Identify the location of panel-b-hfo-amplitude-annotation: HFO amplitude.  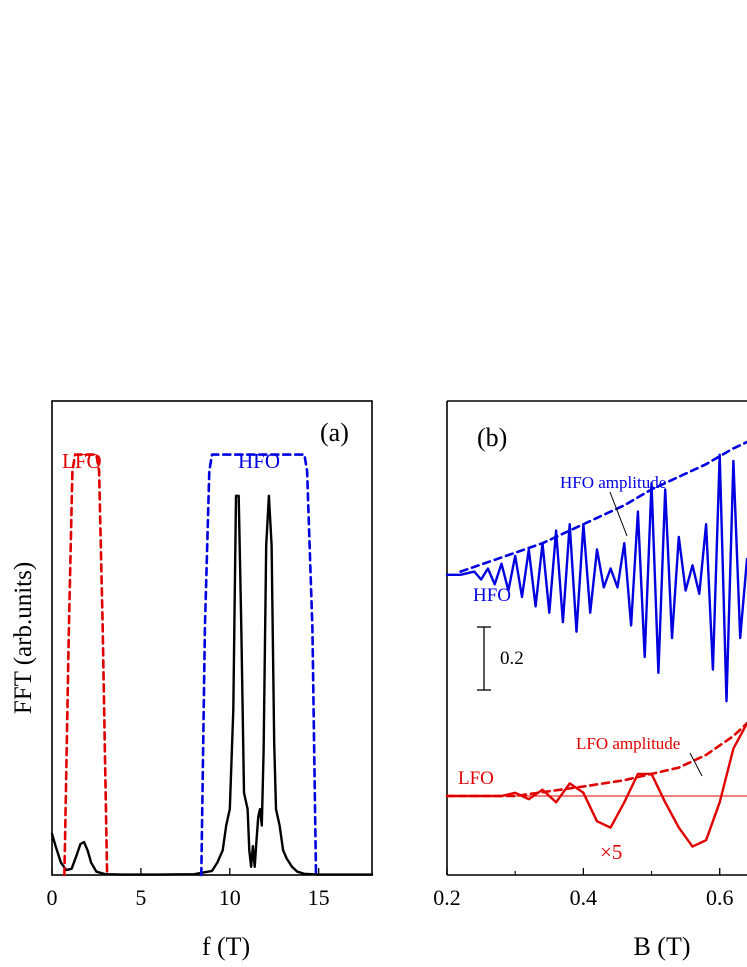
(613, 482).